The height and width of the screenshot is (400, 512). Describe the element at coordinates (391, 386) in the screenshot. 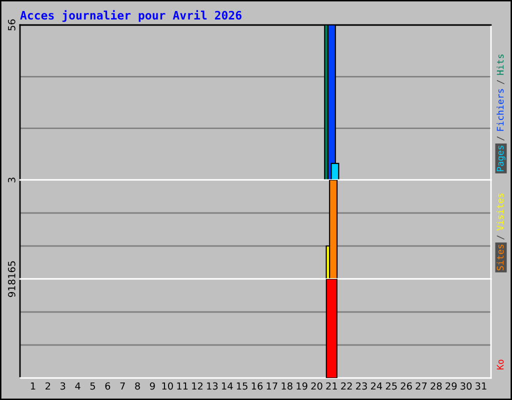

I see `x-tick-label: 25` at that location.